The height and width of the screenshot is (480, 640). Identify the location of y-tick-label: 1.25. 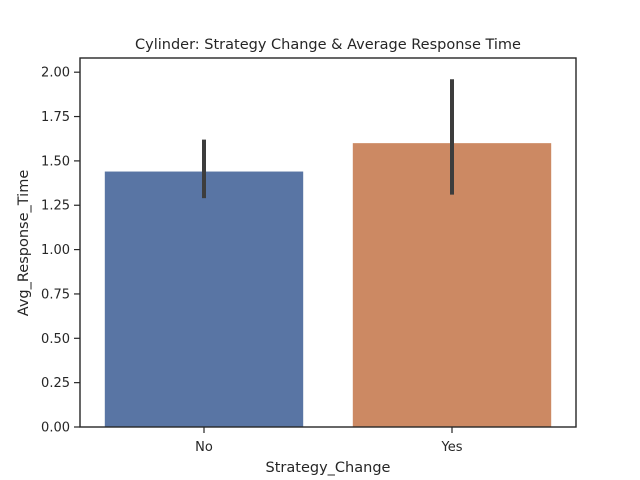
(55, 206).